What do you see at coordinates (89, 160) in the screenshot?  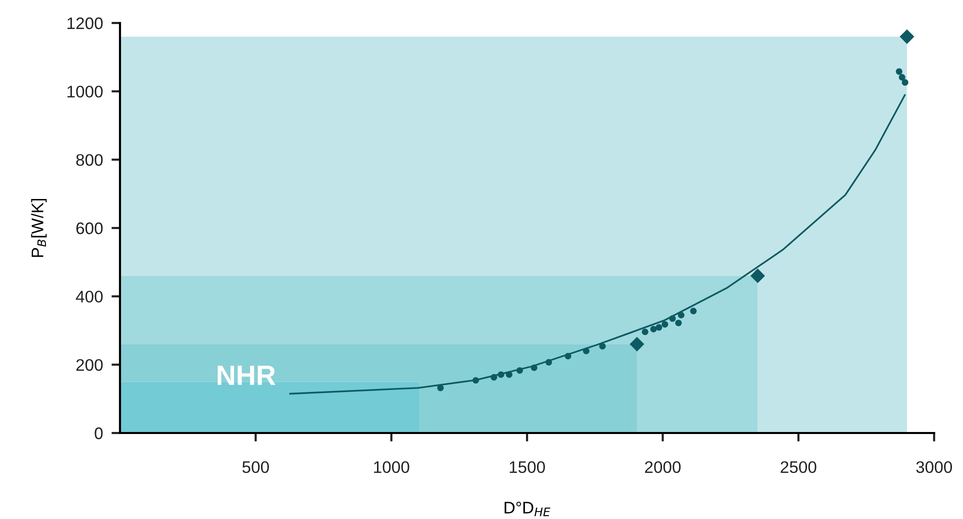 I see `y-tick-label: 800` at bounding box center [89, 160].